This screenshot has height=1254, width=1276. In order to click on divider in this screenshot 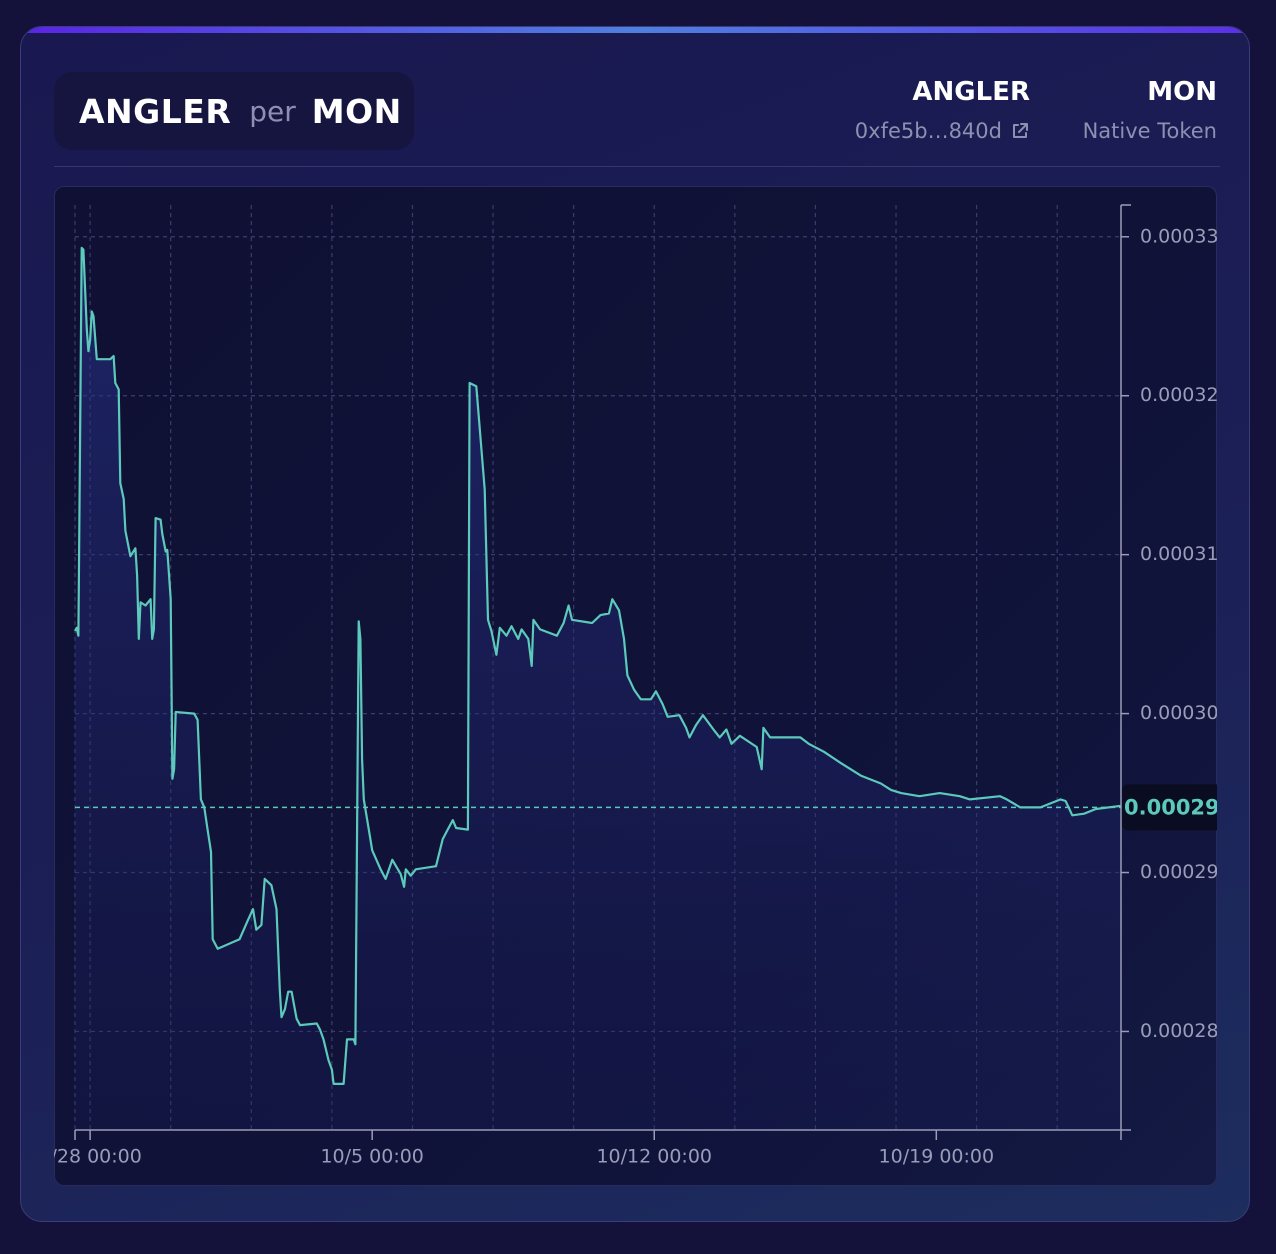, I will do `click(637, 166)`.